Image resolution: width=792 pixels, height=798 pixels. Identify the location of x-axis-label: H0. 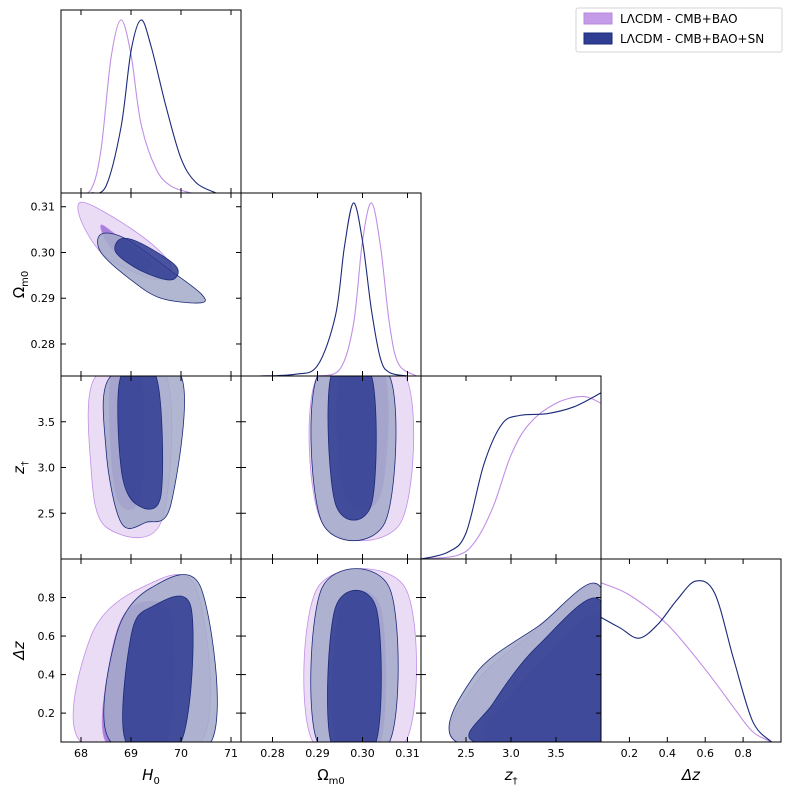
(151, 776).